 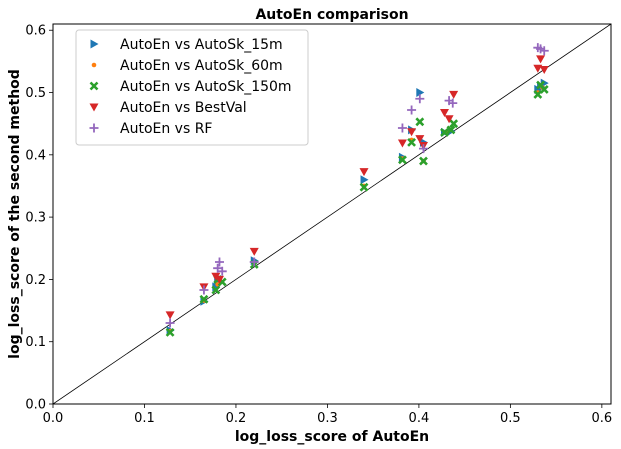 I want to click on legend-label: AutoEn vs AutoSk_150m, so click(x=206, y=87).